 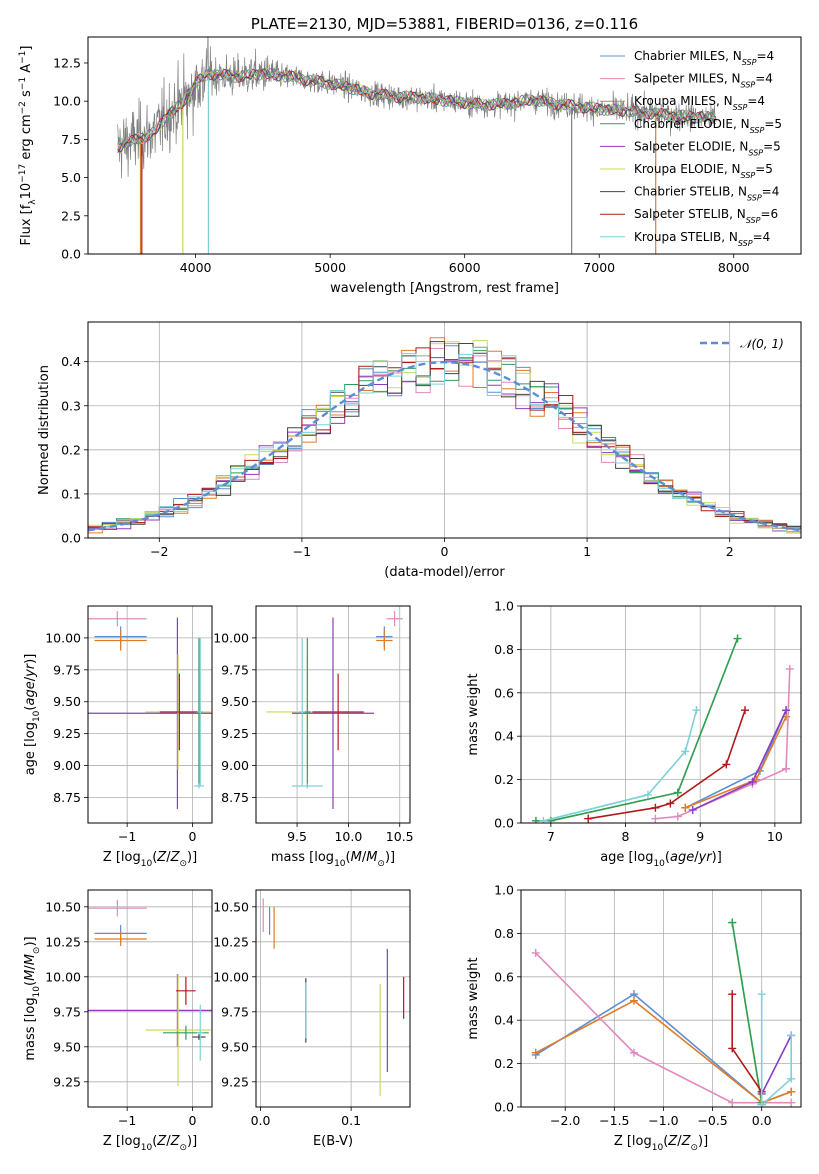 What do you see at coordinates (700, 836) in the screenshot?
I see `x-tick-label: 9` at bounding box center [700, 836].